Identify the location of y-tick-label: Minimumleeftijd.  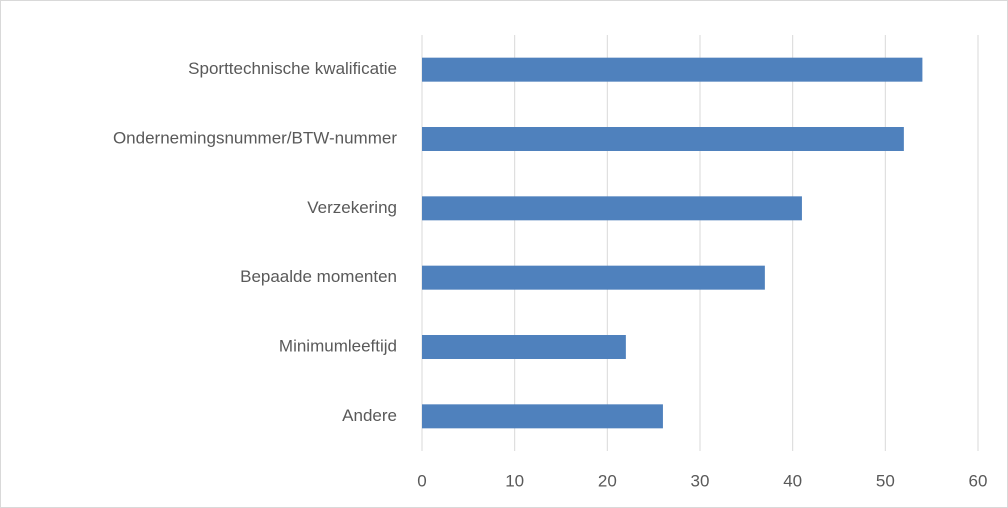
(338, 345).